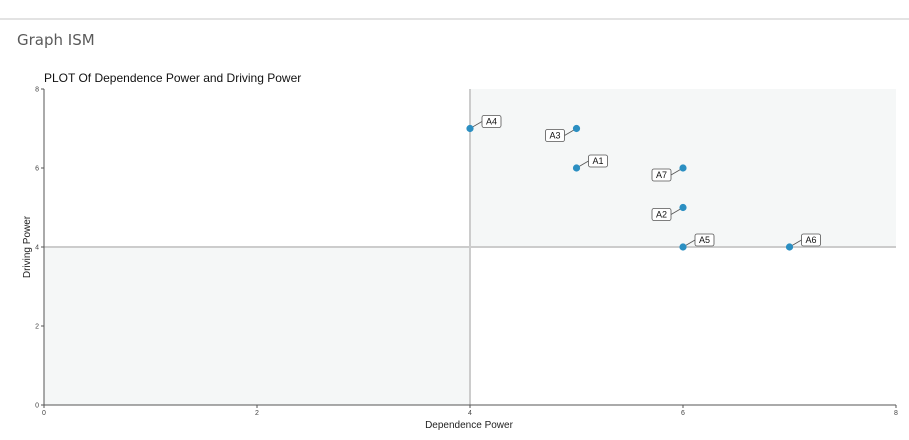 This screenshot has width=909, height=440. Describe the element at coordinates (56, 40) in the screenshot. I see `section-title: Graph ISM` at that location.